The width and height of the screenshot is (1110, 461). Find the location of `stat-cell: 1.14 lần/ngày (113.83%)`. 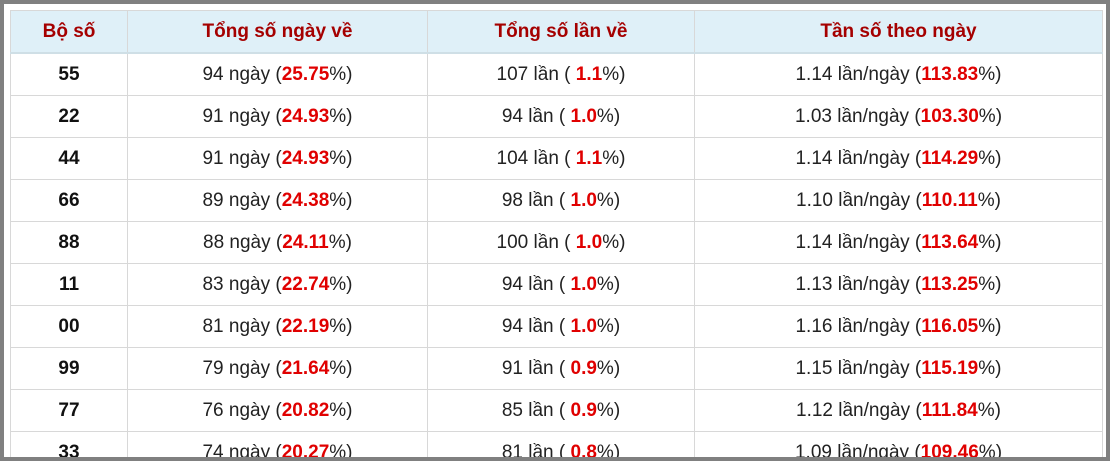

stat-cell: 1.14 lần/ngày (113.83%) is located at coordinates (898, 74).